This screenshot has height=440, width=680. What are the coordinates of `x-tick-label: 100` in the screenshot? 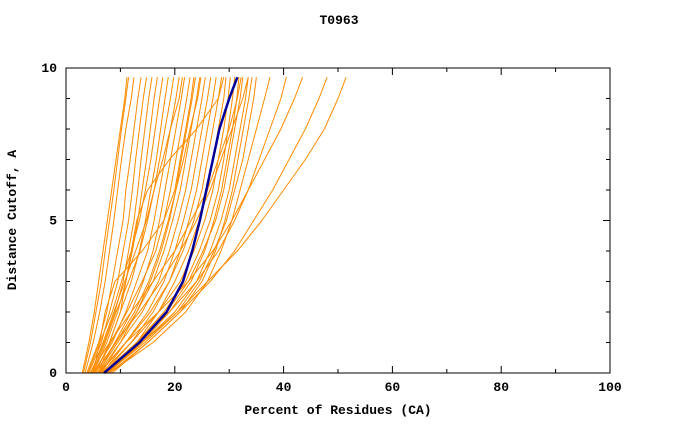 It's located at (610, 387).